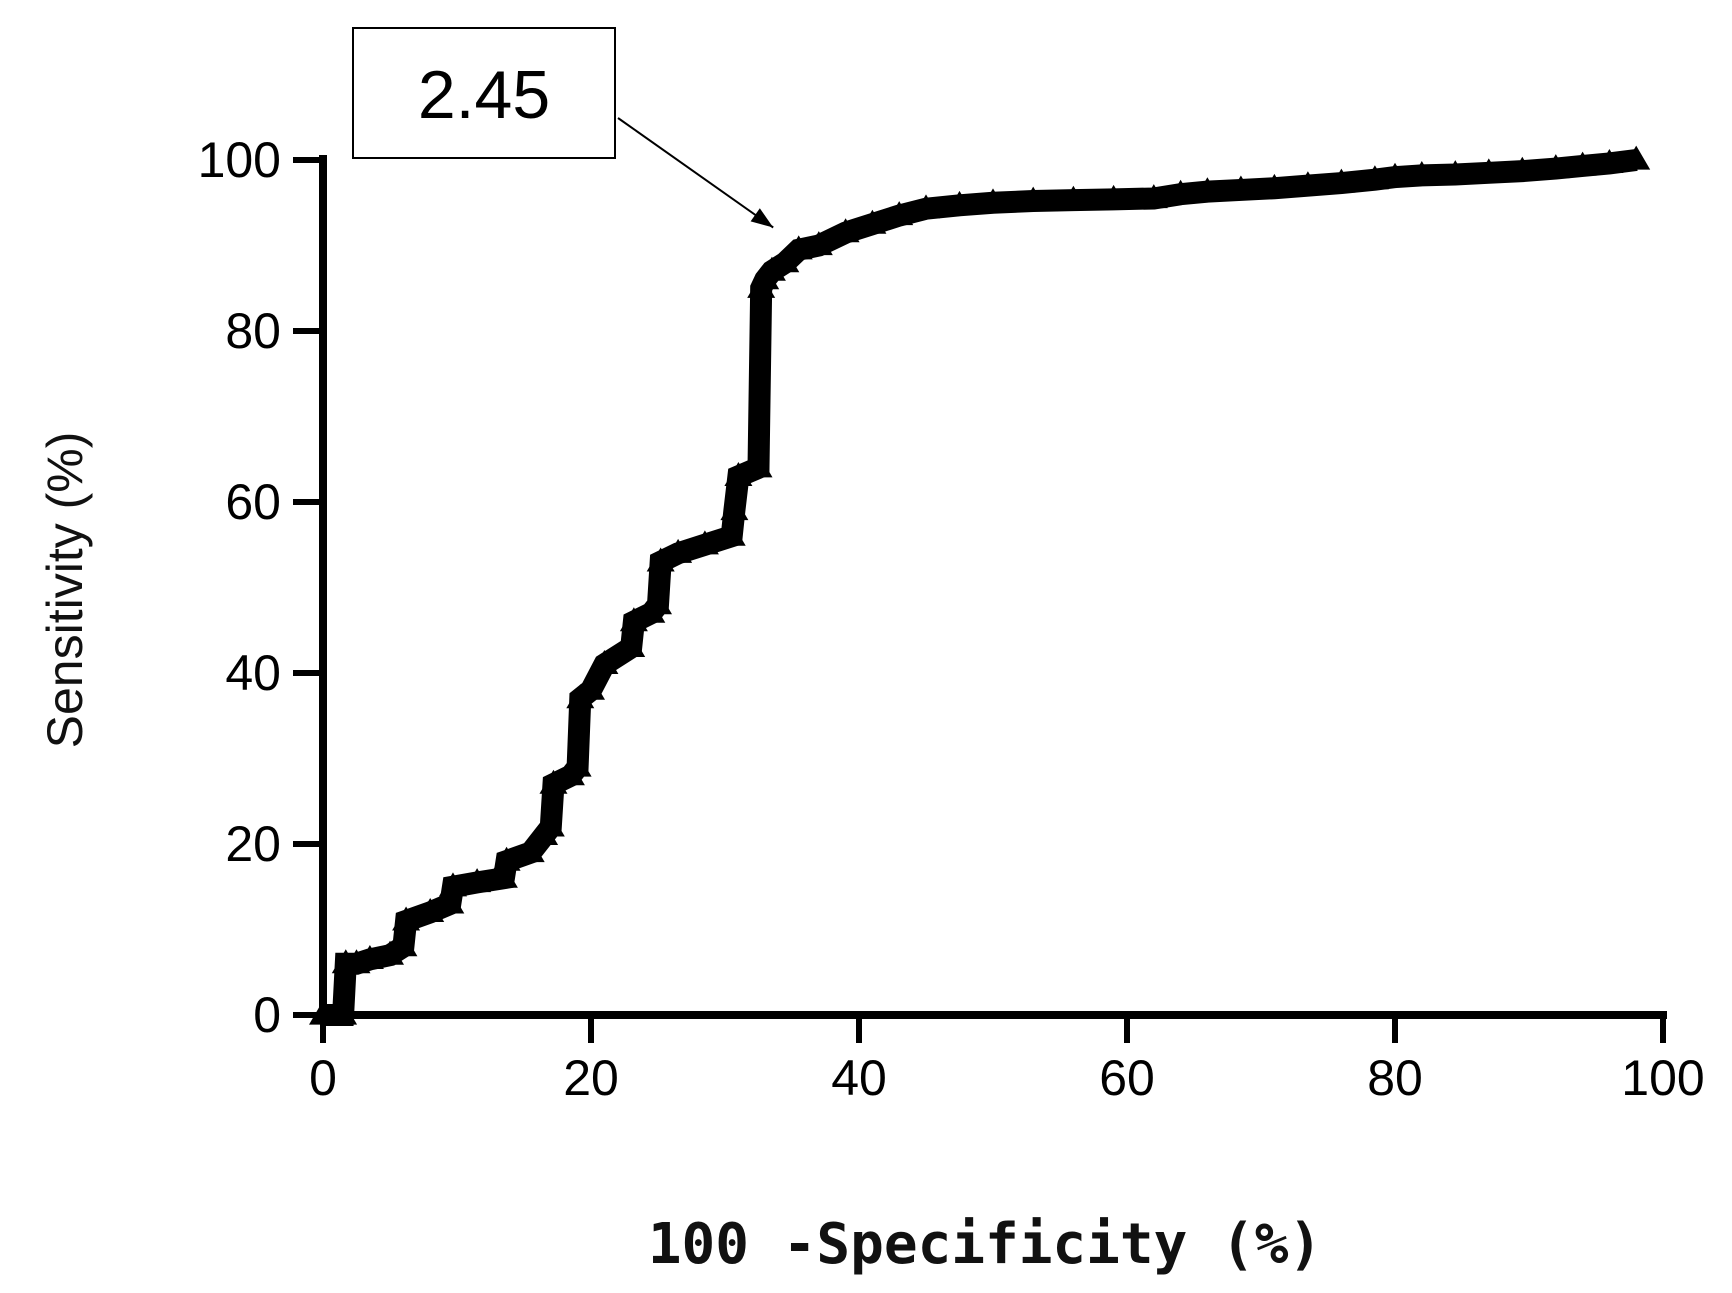 The height and width of the screenshot is (1293, 1732). Describe the element at coordinates (985, 1244) in the screenshot. I see `x-axis-title: 100 -Specificity (%)` at that location.